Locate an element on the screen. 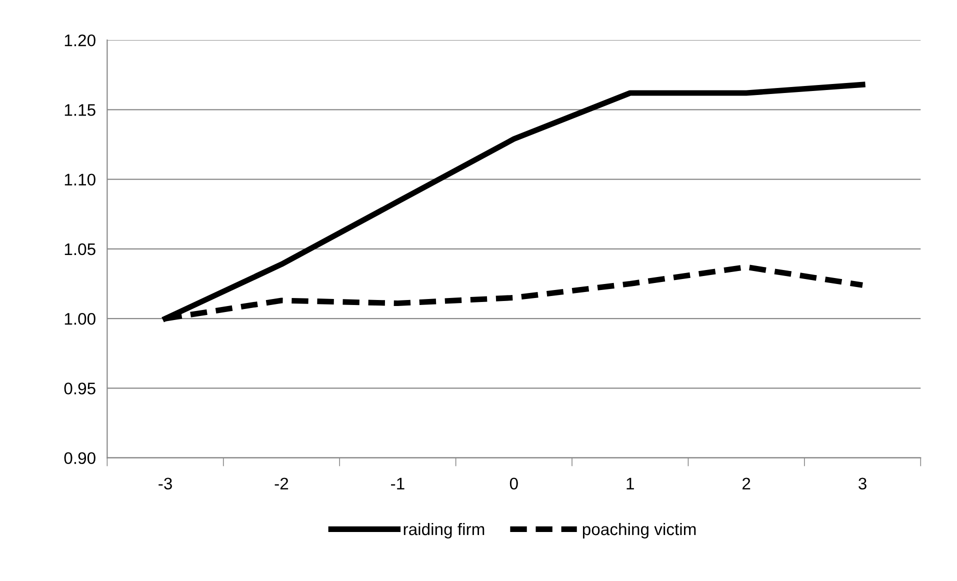 The image size is (957, 581). x-tick-label: 3 is located at coordinates (862, 484).